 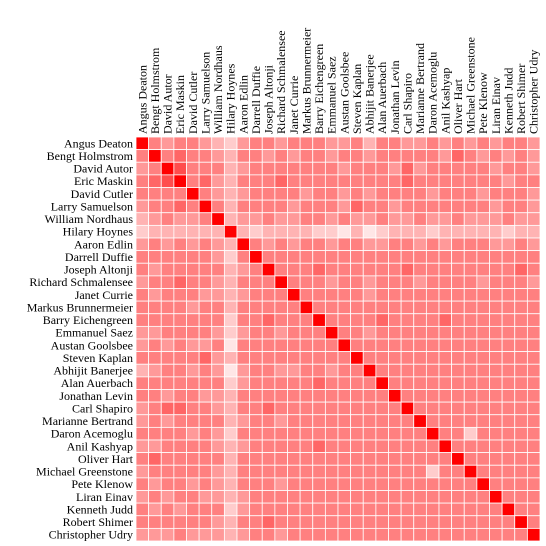 I want to click on row-label: David Autor, so click(x=103, y=169).